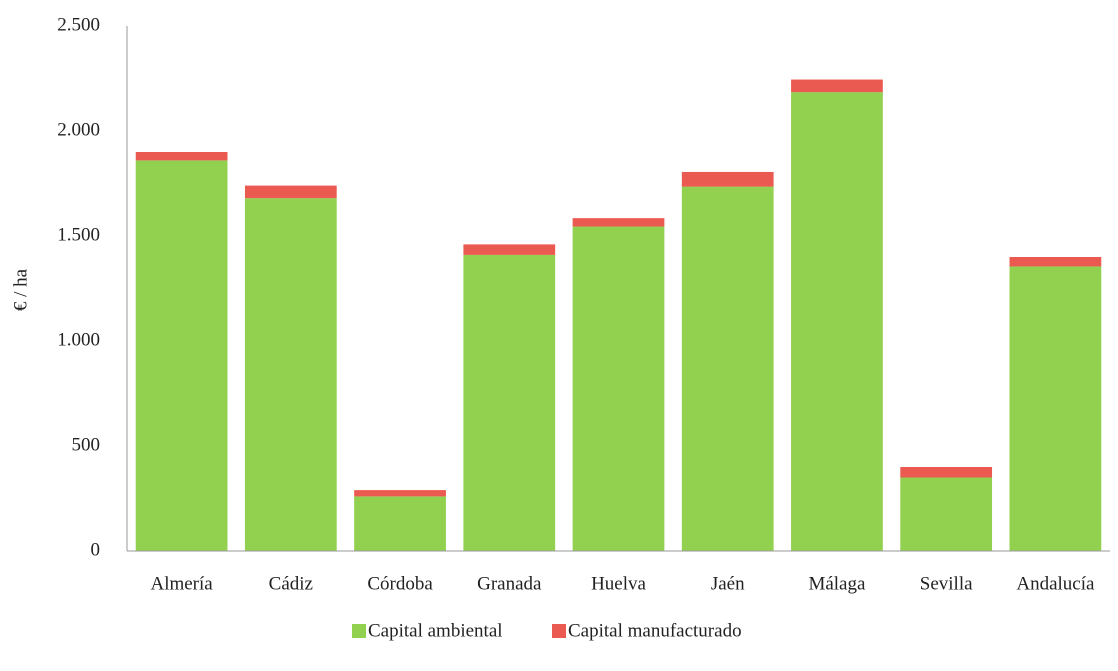 This screenshot has height=671, width=1118. Describe the element at coordinates (1055, 583) in the screenshot. I see `x-tick-label: Andalucía` at that location.